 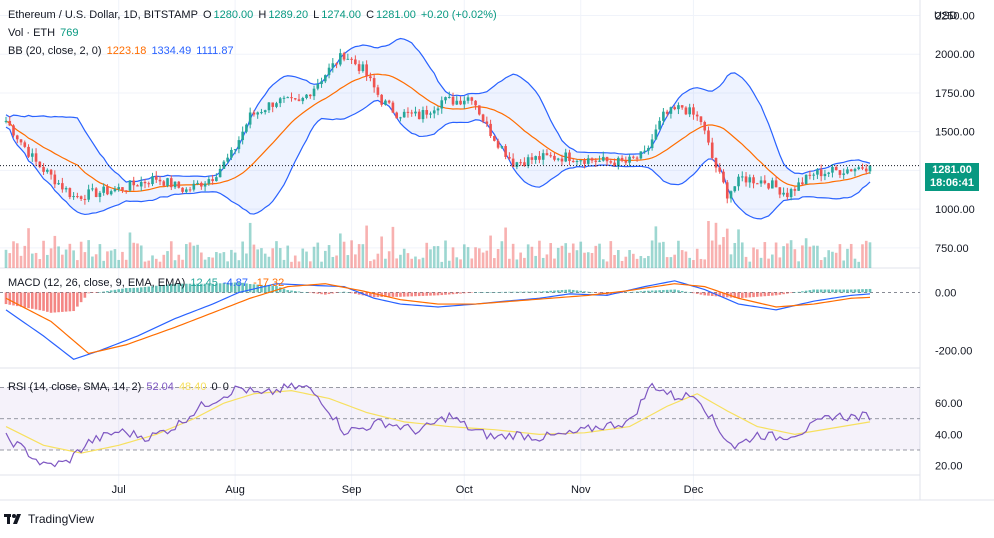 What do you see at coordinates (949, 467) in the screenshot?
I see `rsi-y-tick-label: 20.00` at bounding box center [949, 467].